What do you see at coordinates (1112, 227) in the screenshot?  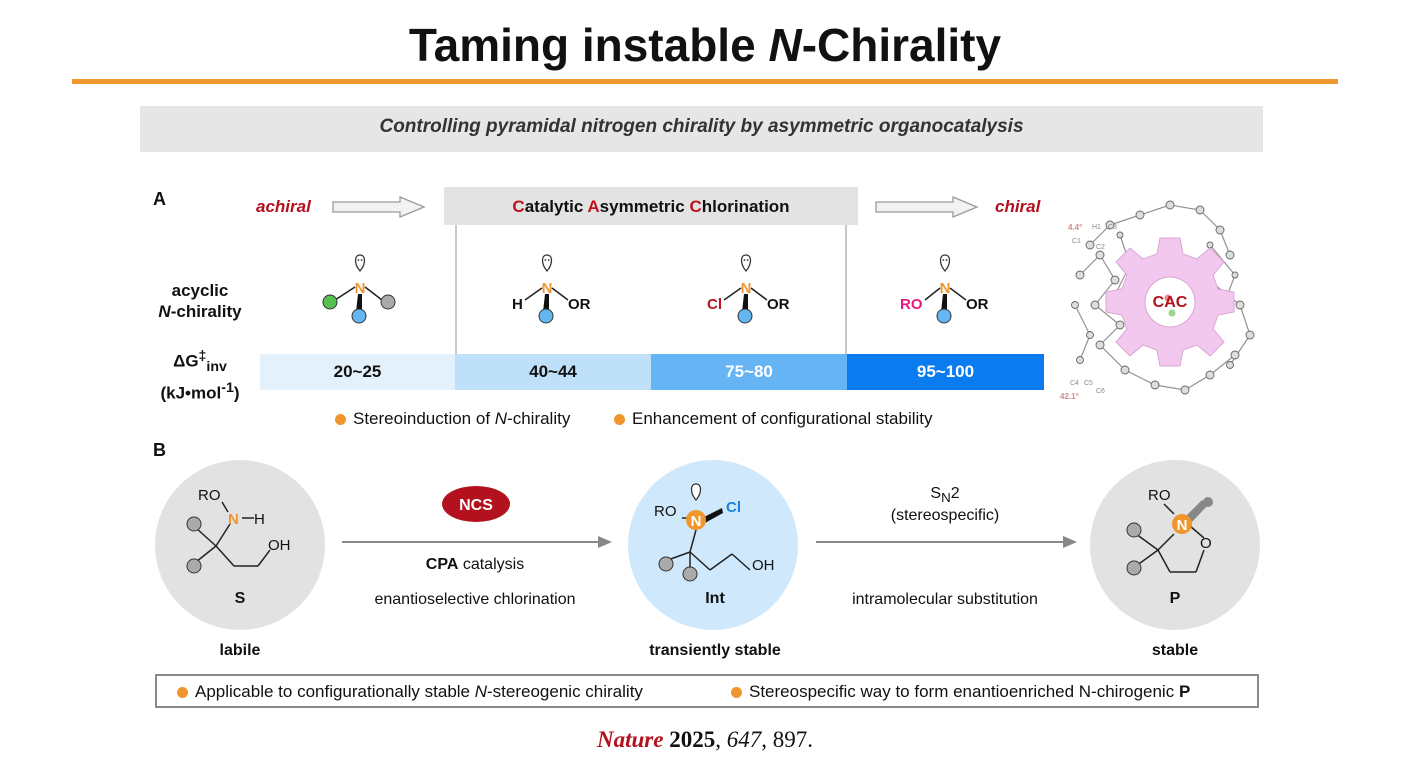 I see `atom-c3: C3` at bounding box center [1112, 227].